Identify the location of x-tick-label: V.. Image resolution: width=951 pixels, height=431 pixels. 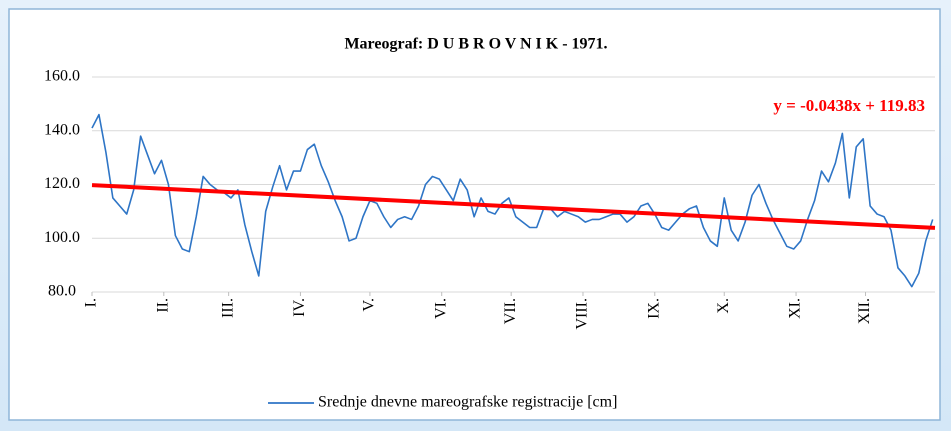
(369, 305).